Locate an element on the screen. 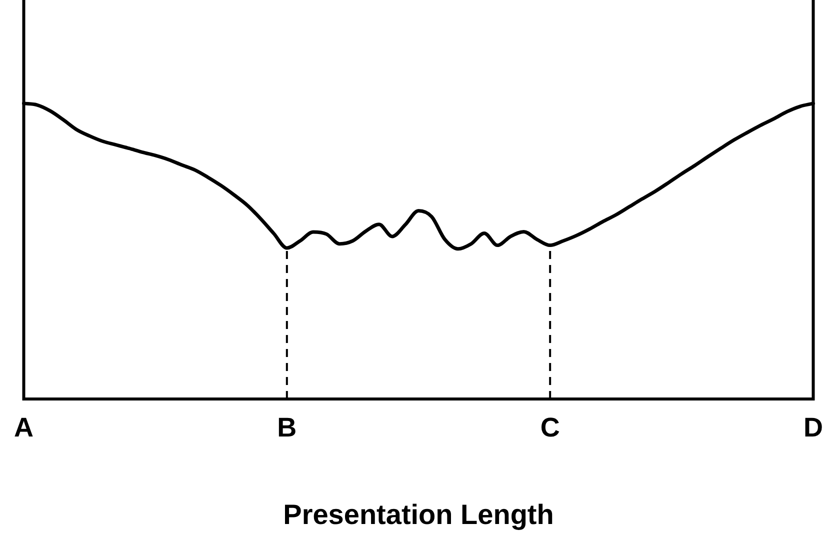 This screenshot has height=547, width=837. x-tick-label: C is located at coordinates (550, 427).